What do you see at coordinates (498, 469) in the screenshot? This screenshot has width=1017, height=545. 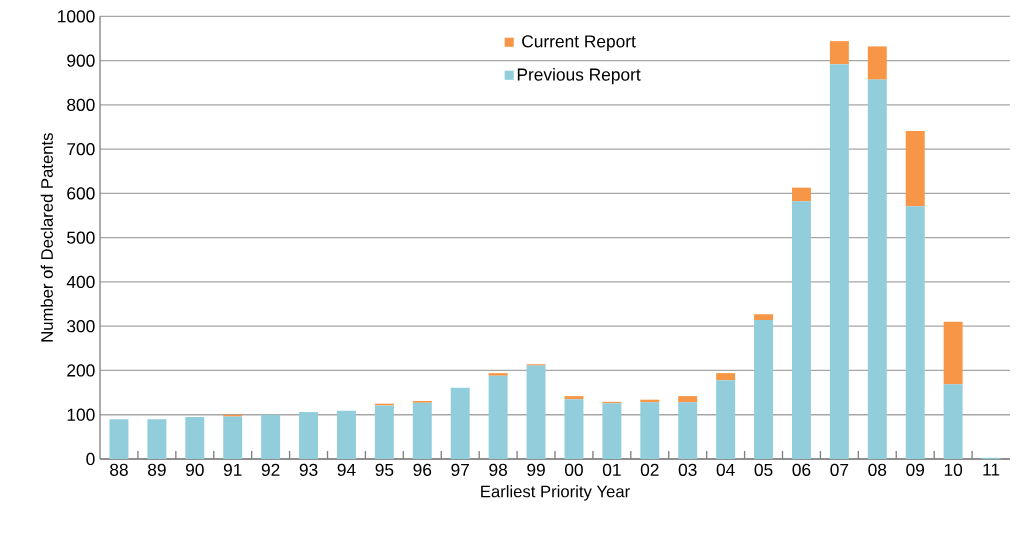 I see `x-tick-label: 98` at bounding box center [498, 469].